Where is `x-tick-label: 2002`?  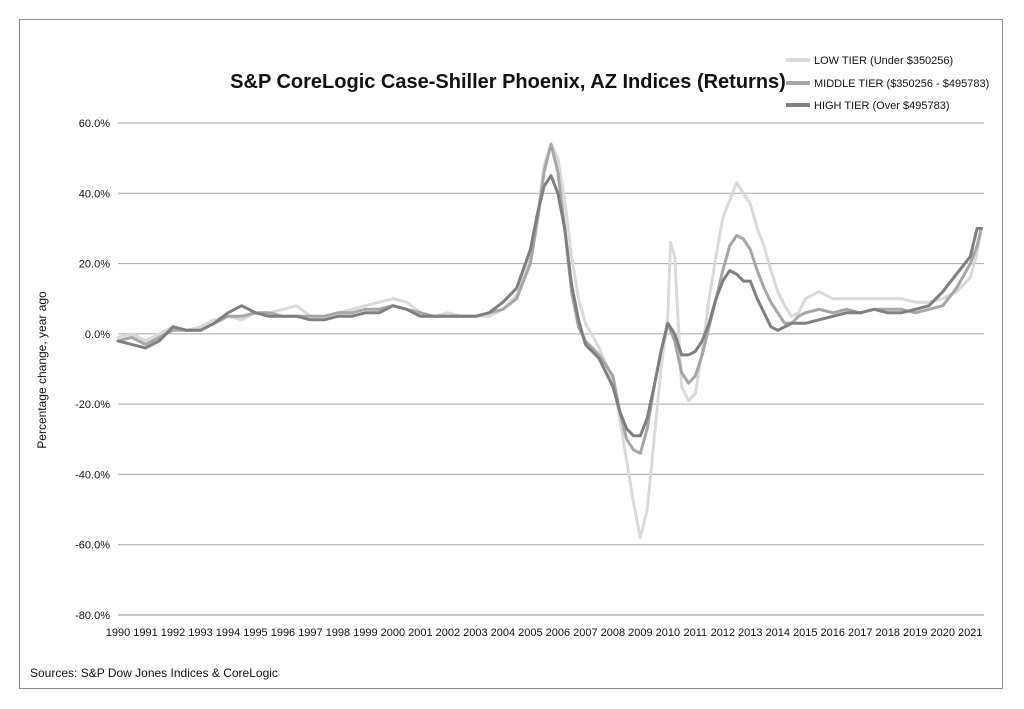
x-tick-label: 2002 is located at coordinates (448, 633).